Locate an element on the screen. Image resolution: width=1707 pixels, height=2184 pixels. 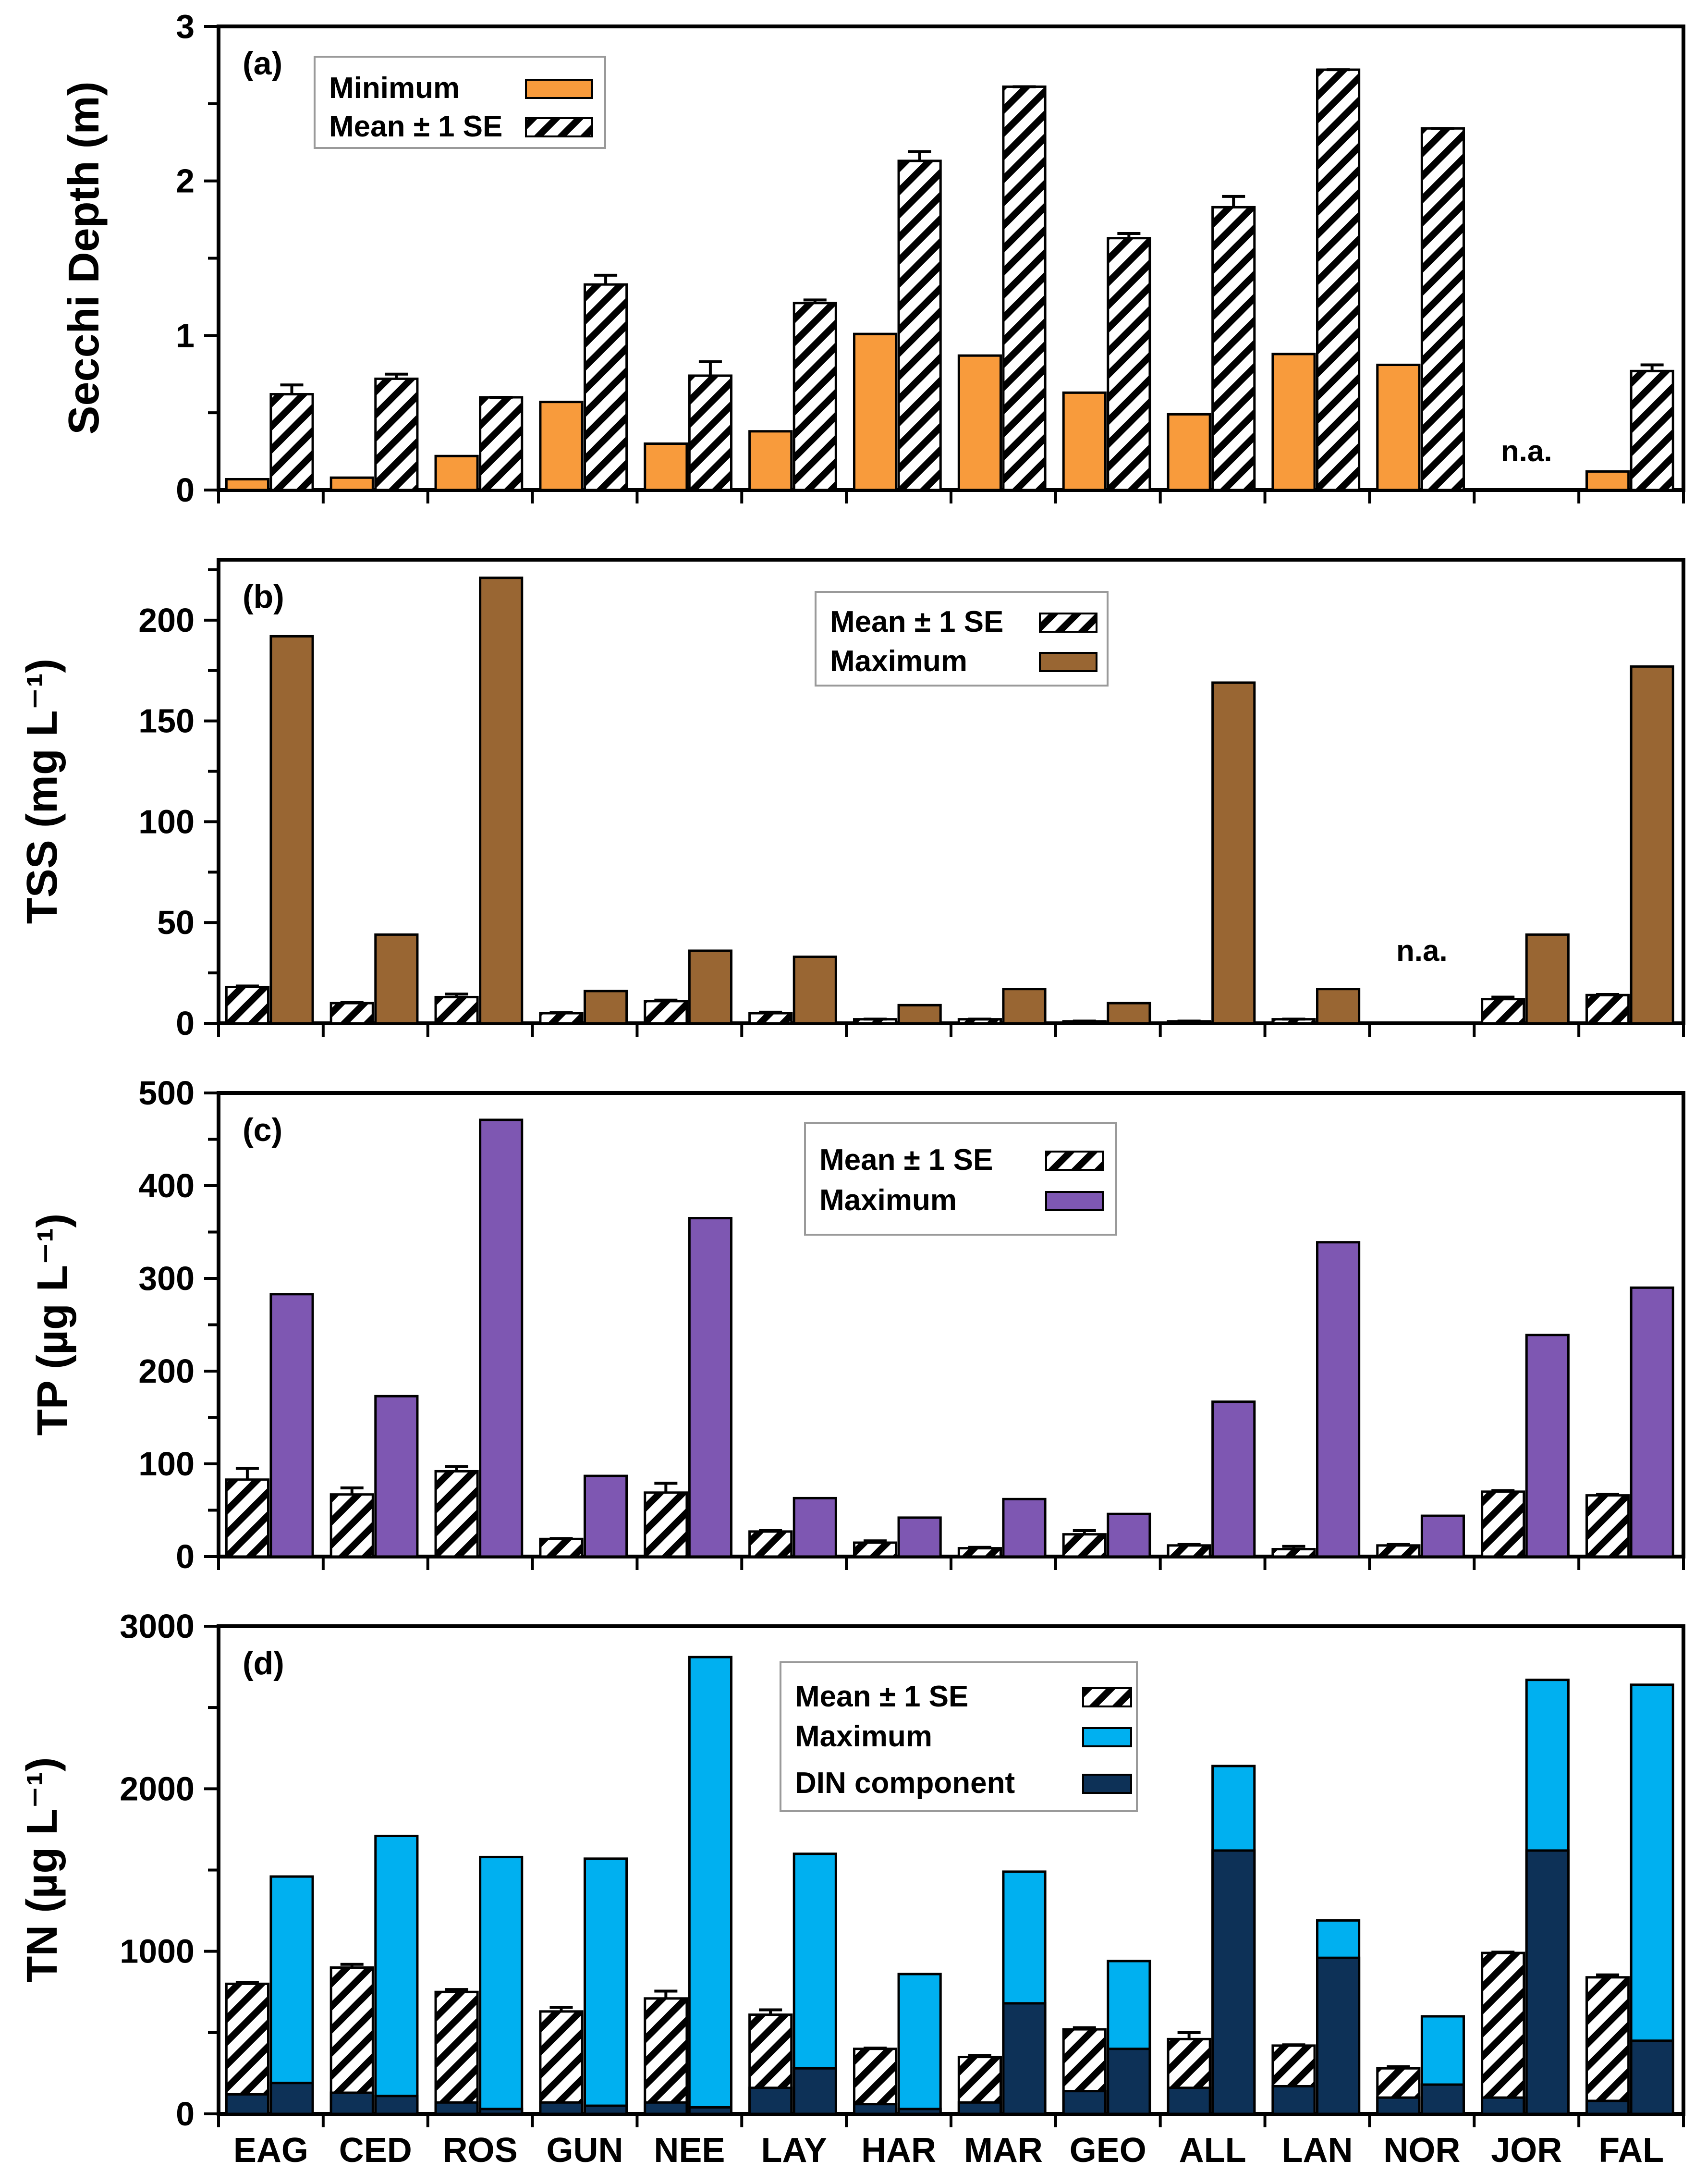
mean-bar-geo is located at coordinates (1129, 364).